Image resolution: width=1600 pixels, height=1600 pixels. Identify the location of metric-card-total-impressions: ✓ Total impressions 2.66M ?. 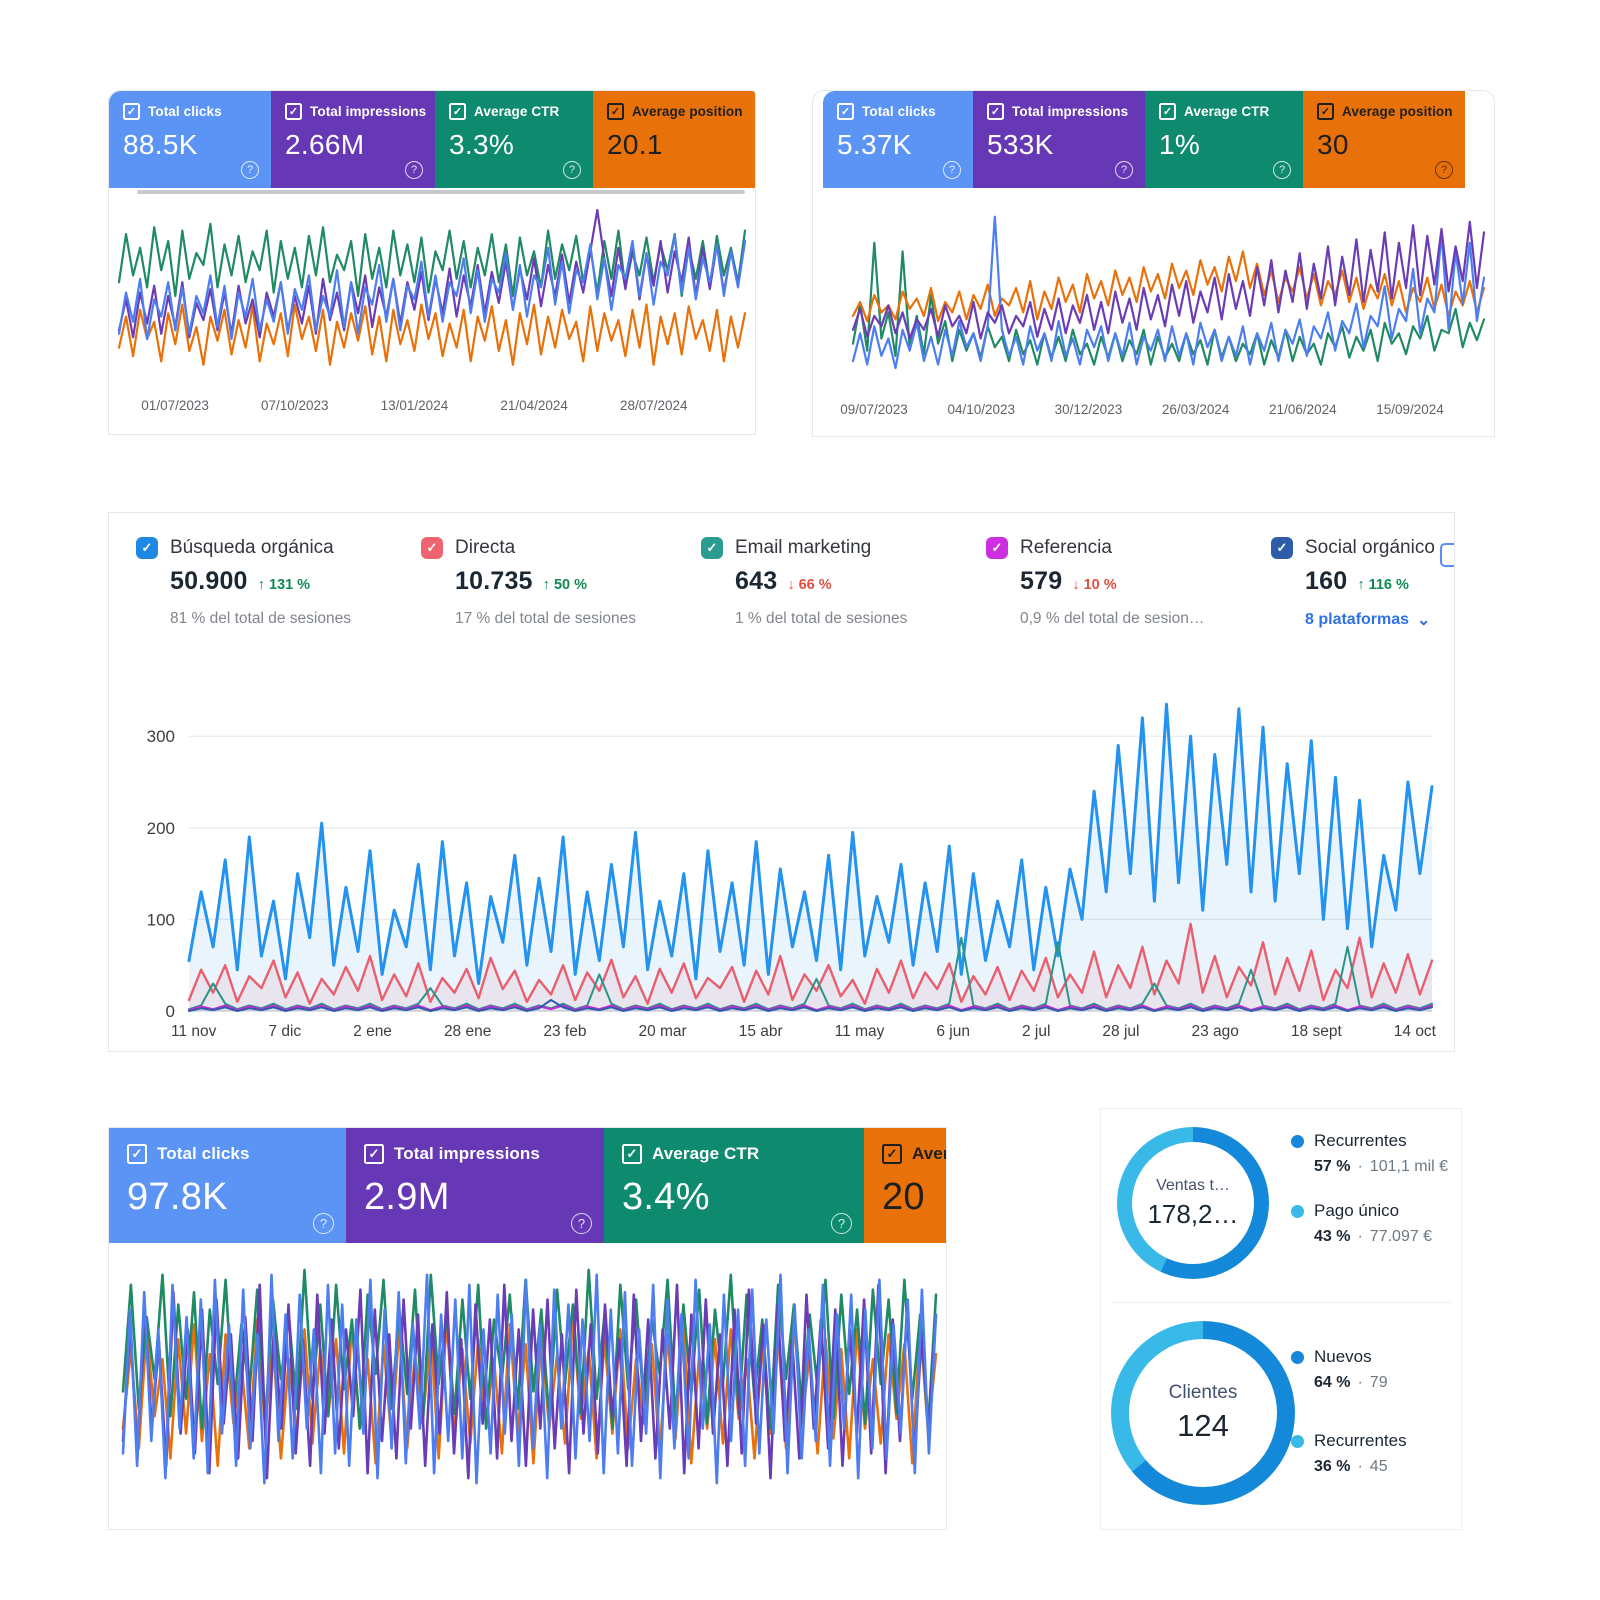
(353, 139).